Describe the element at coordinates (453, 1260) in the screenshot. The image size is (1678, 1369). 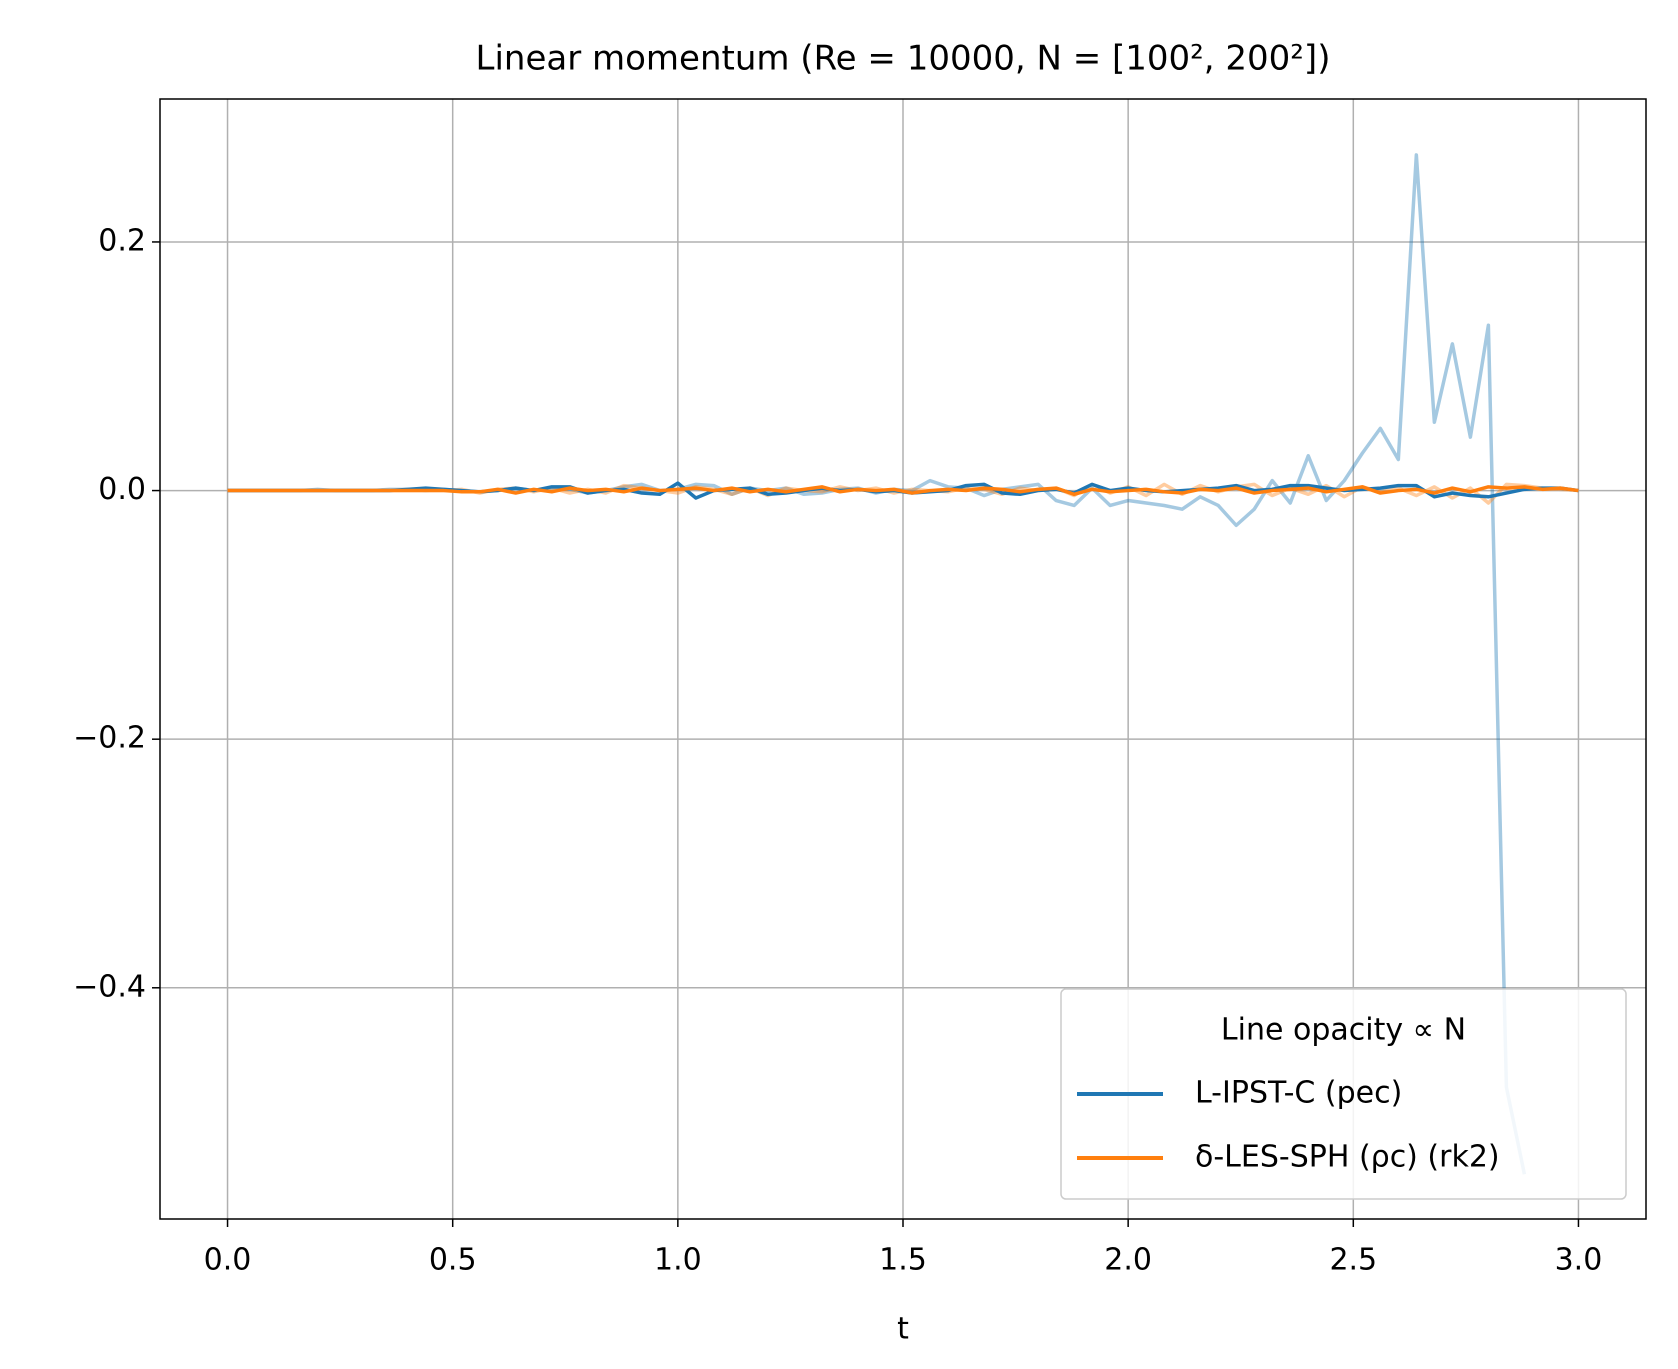
I see `x-tick-label: 0.5` at that location.